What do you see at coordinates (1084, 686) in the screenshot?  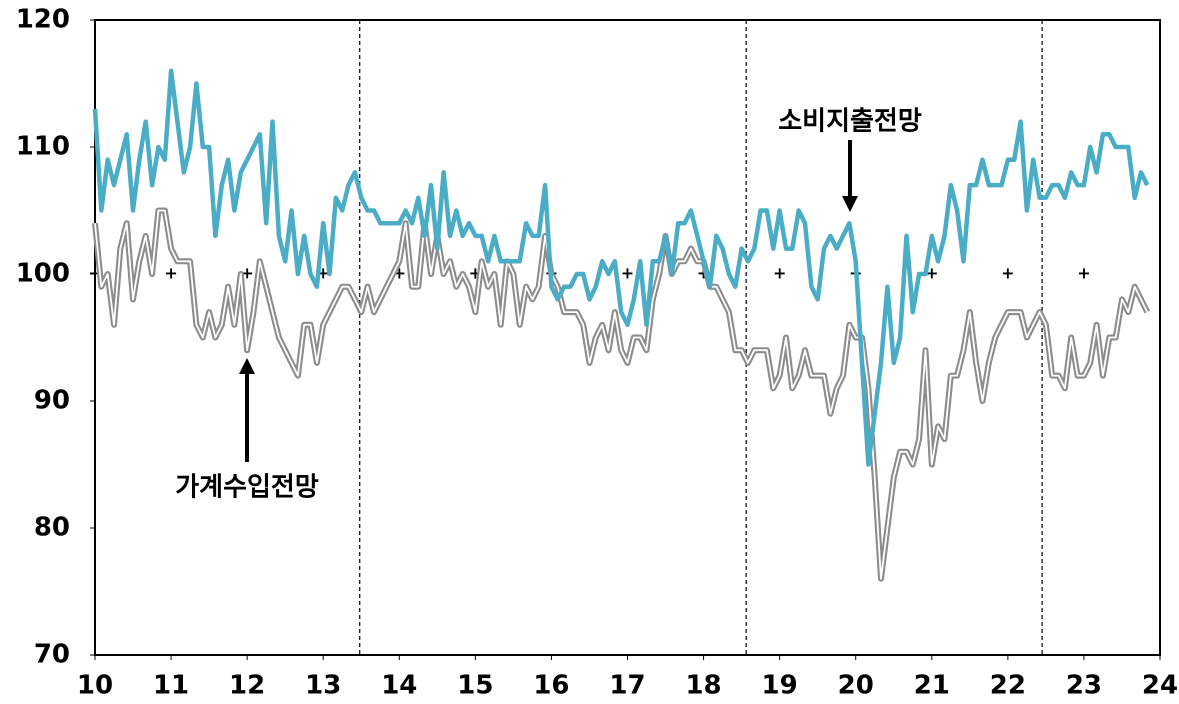 I see `x-tick-label: 23` at bounding box center [1084, 686].